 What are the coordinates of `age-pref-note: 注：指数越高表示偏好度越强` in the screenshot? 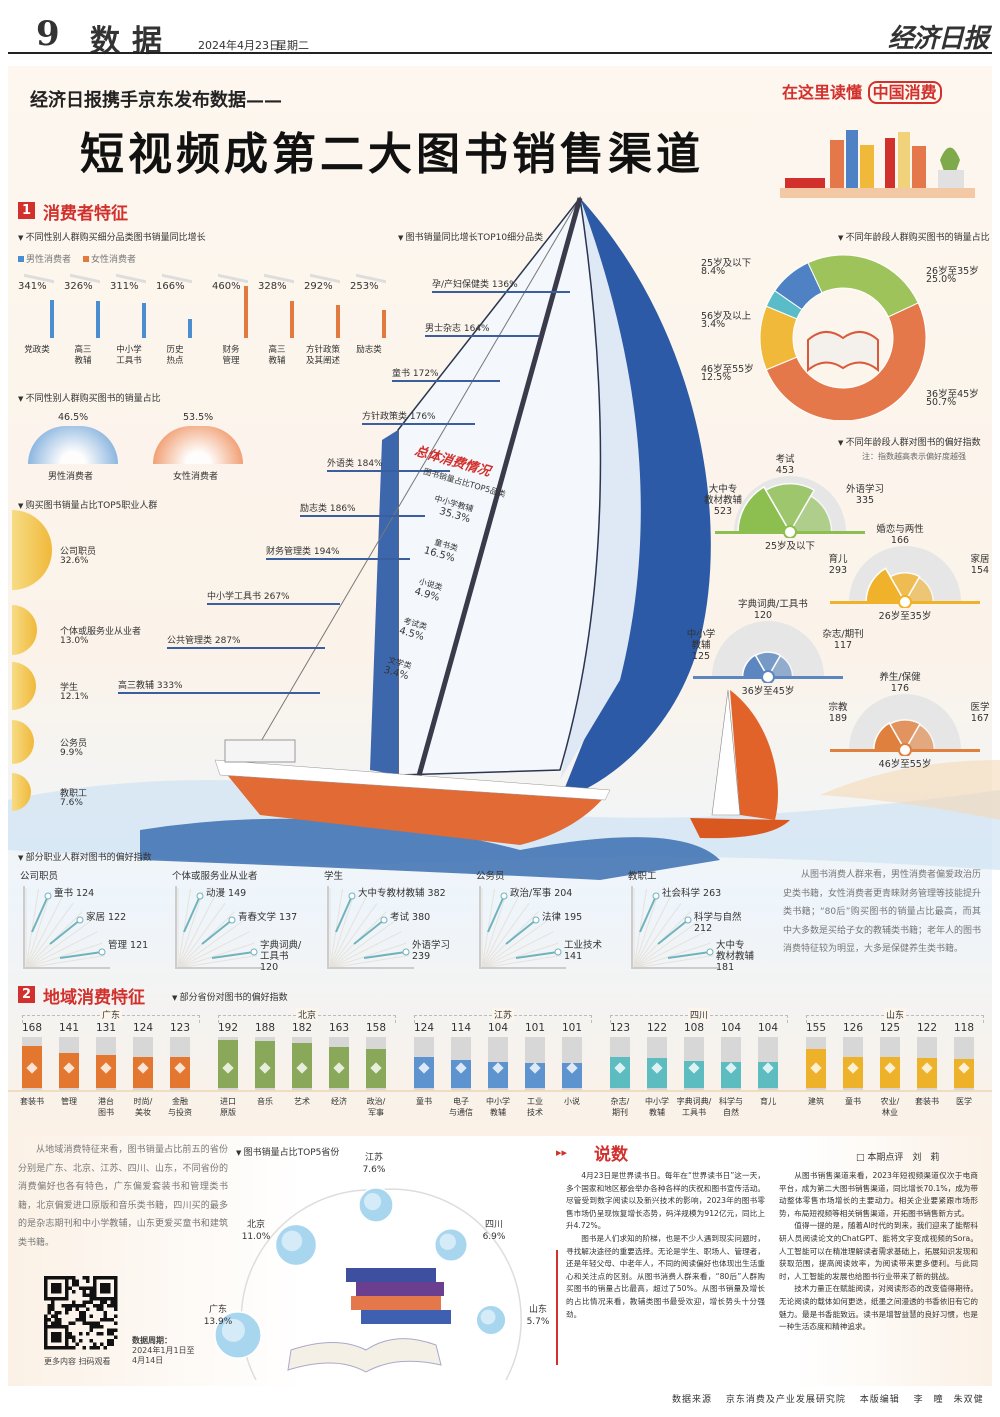 It's located at (914, 456).